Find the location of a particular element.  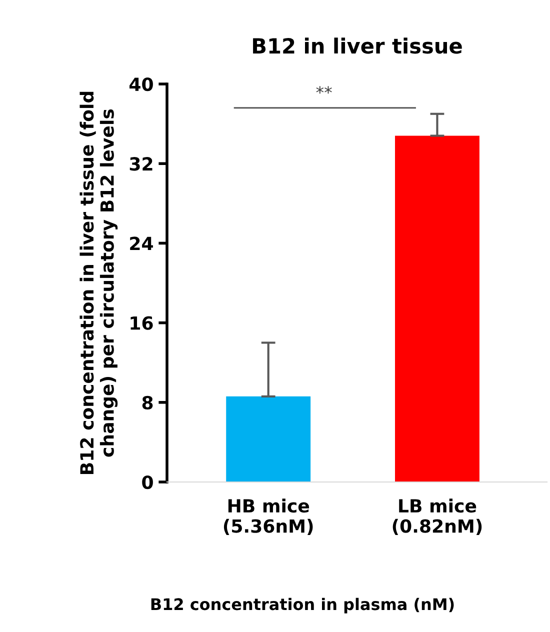

y-axis-title: B12 concentration in liver tissue (fold change) per circulatory B12 levels is located at coordinates (99, 283).